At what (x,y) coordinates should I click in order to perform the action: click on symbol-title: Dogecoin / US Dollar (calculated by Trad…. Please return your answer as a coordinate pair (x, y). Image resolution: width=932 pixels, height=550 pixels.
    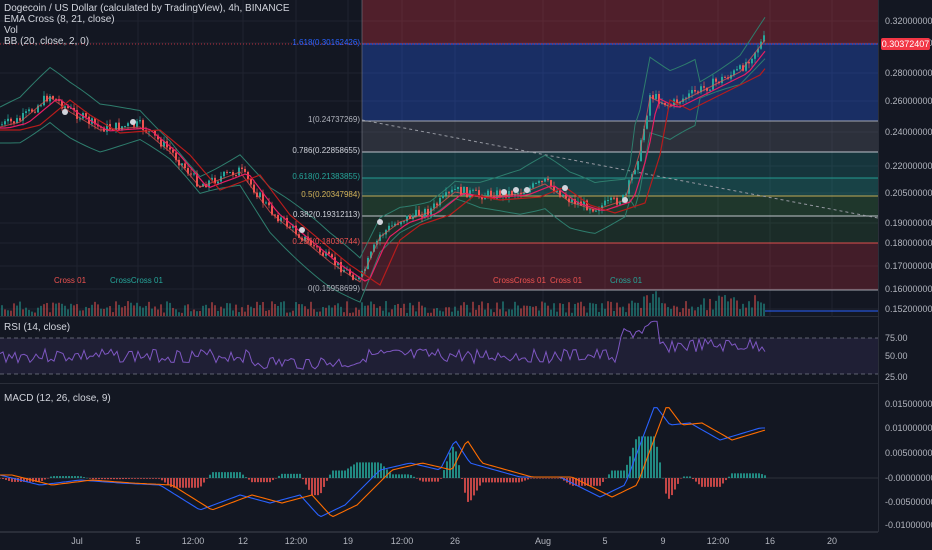
    Looking at the image, I should click on (147, 8).